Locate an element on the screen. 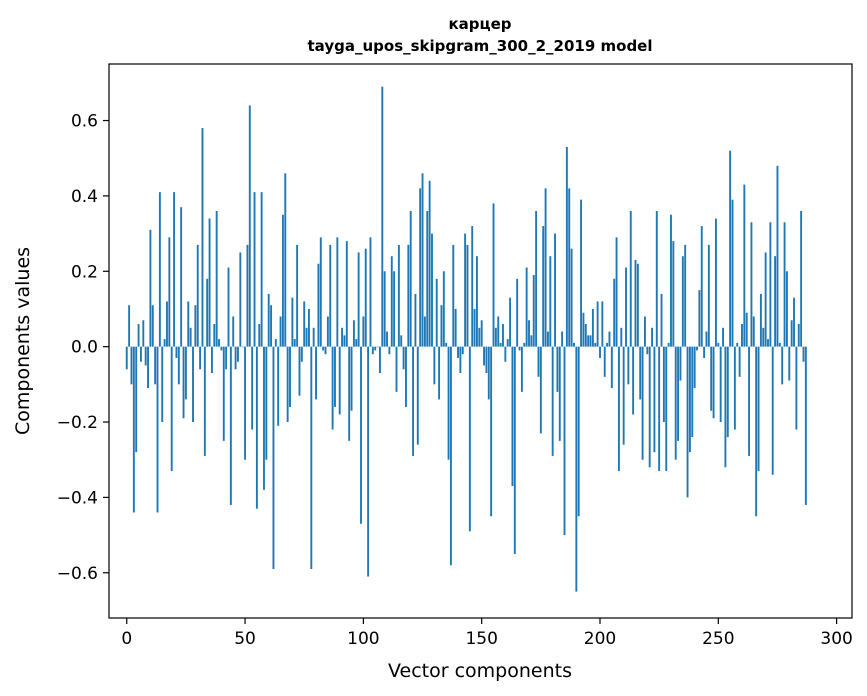  y-tick-label: 0.4 is located at coordinates (84, 197).